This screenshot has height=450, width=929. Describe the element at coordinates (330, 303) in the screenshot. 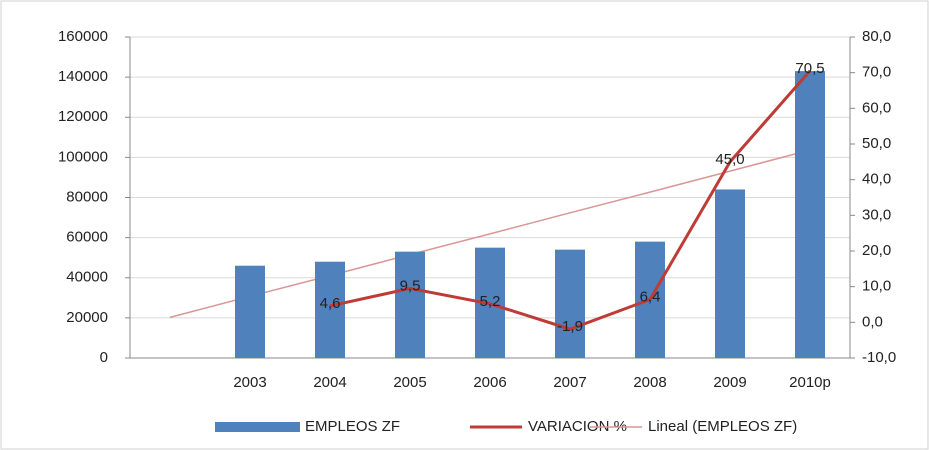

I see `data-label: 4,6` at that location.